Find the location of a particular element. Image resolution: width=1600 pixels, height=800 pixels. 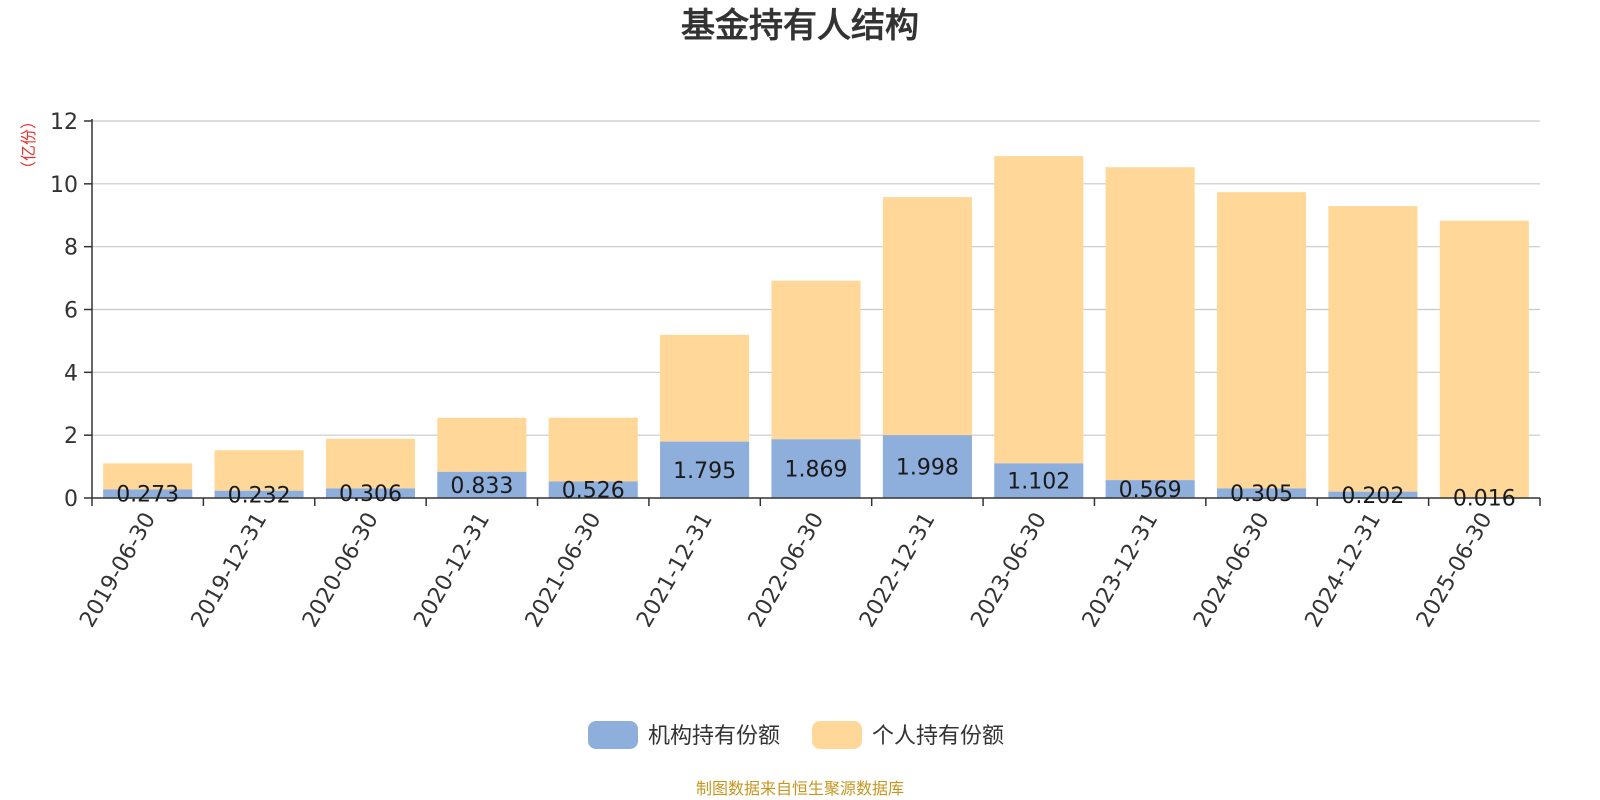

source-note: 制图数据来自恒生聚源数据库 is located at coordinates (800, 788).